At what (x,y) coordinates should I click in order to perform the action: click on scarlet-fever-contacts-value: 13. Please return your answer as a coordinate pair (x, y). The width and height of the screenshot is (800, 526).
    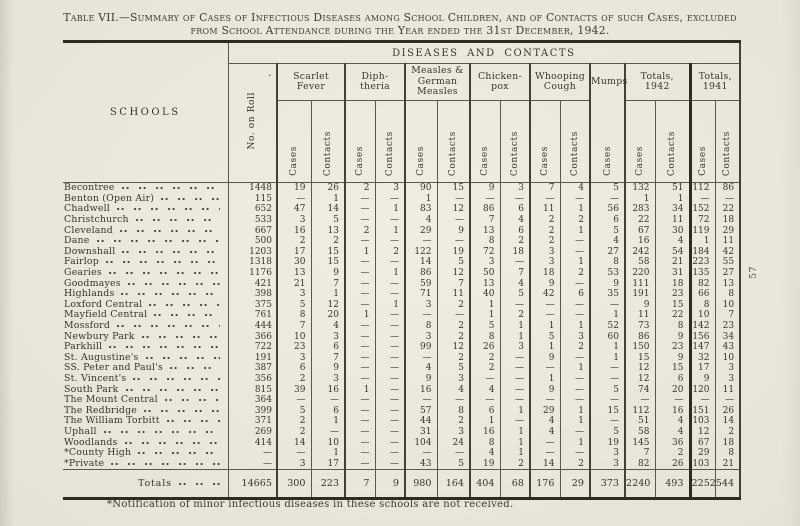
    Looking at the image, I should click on (328, 230).